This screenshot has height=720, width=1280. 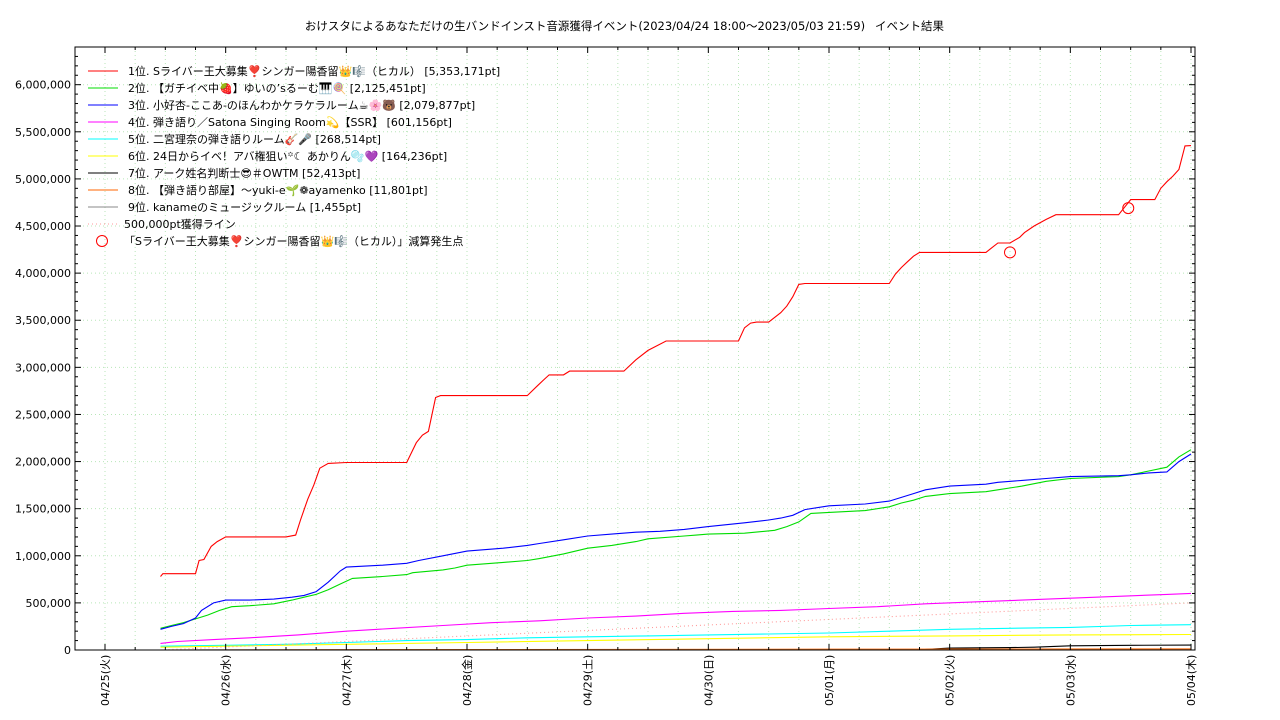 I want to click on legend-label: 5位. 二宮理奈の弾き語りルーム🎸🎤 [268,514pt], so click(x=254, y=139).